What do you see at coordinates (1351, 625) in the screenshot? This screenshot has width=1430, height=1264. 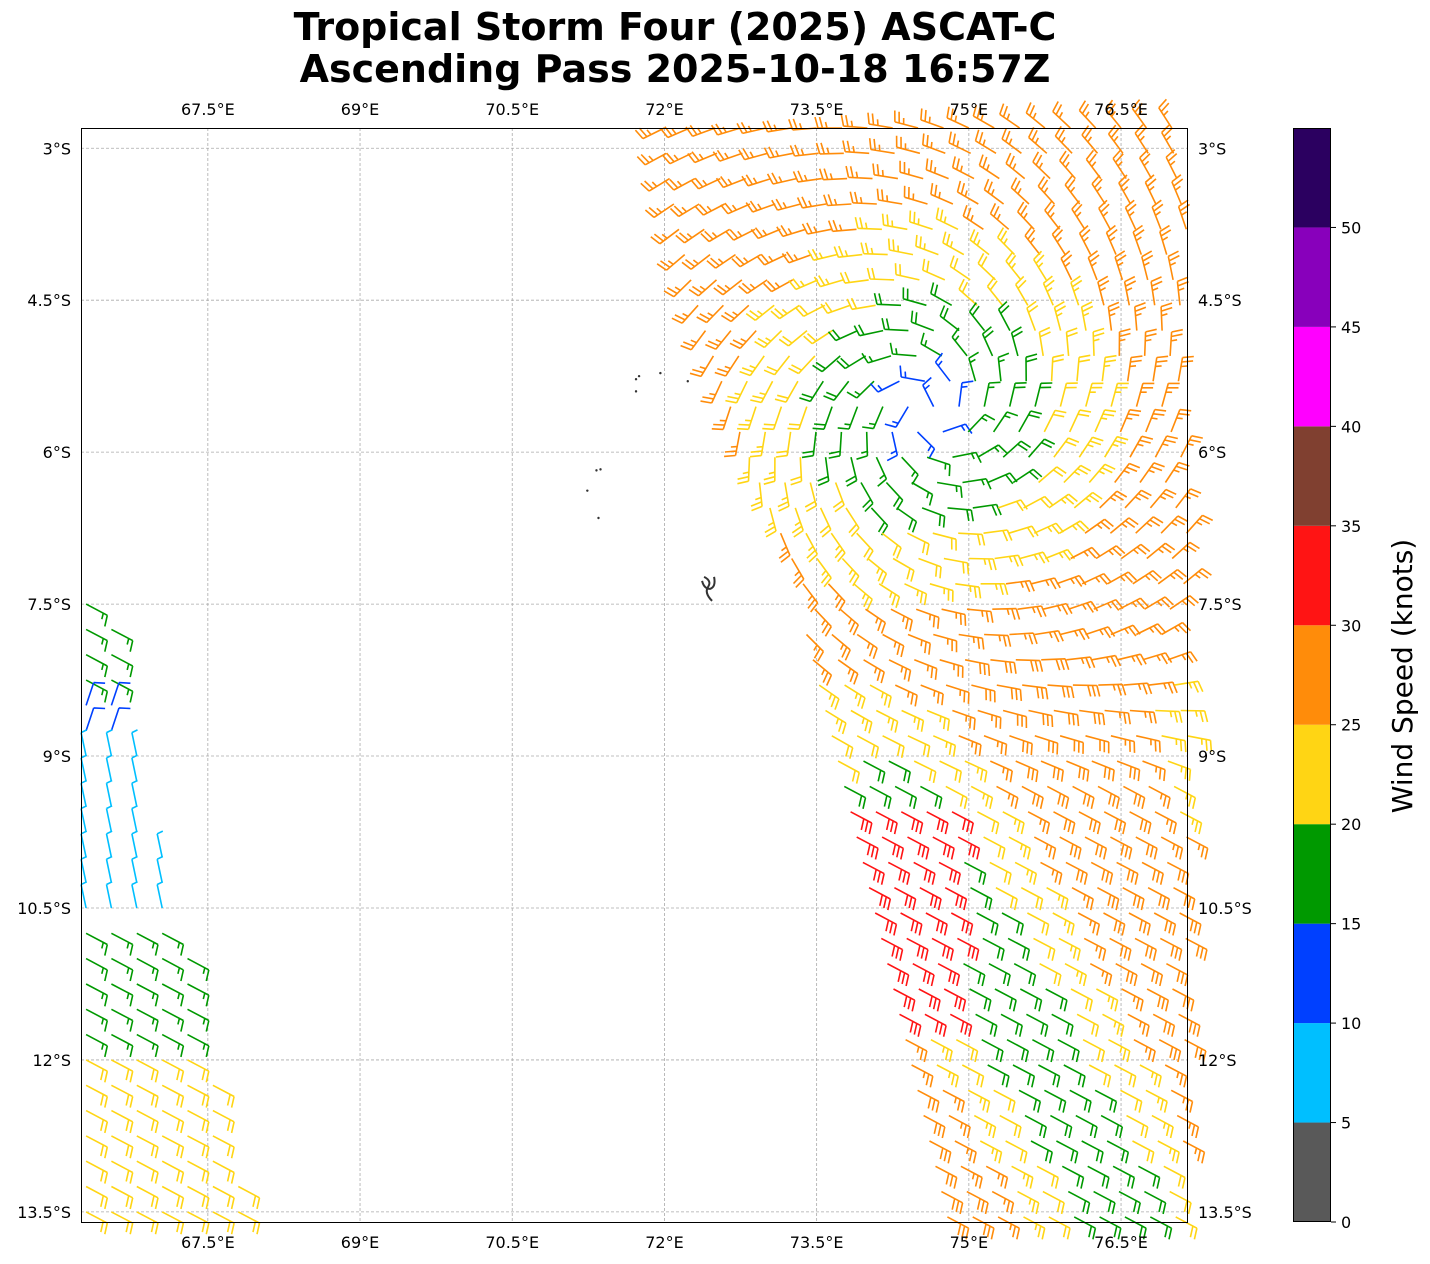 I see `colorbar-tick-label: 30` at bounding box center [1351, 625].